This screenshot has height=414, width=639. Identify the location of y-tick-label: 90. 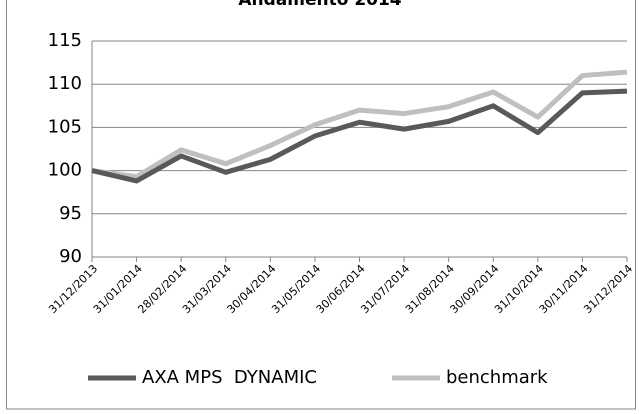
(70, 256).